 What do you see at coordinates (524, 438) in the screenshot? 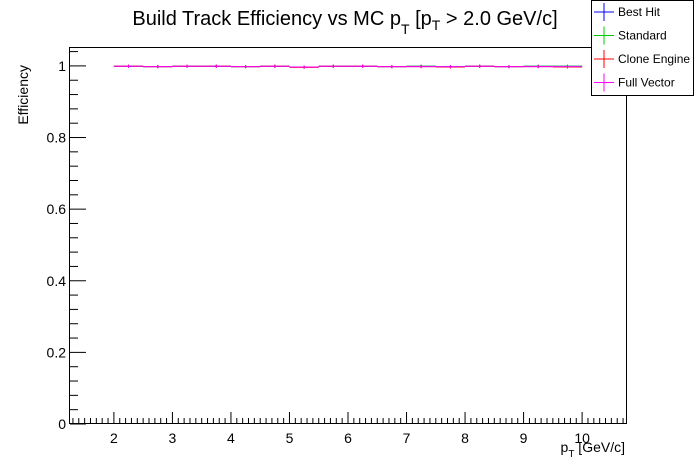
I see `x-tick-label: 9` at bounding box center [524, 438].